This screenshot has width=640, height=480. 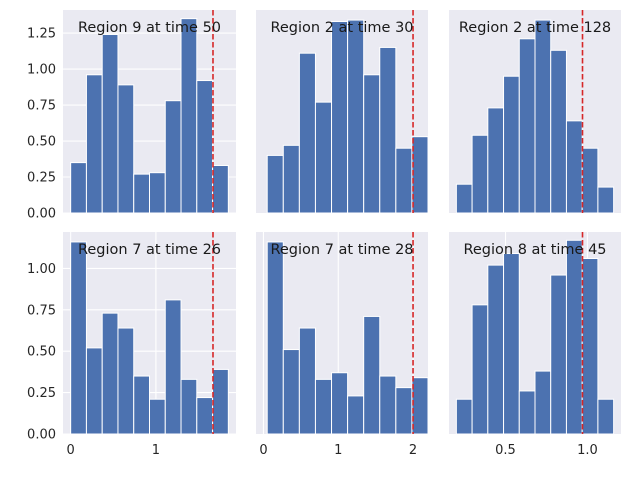 I want to click on subplot-6: 0.5 1.0 Region 8 at time 45, so click(x=535, y=345).